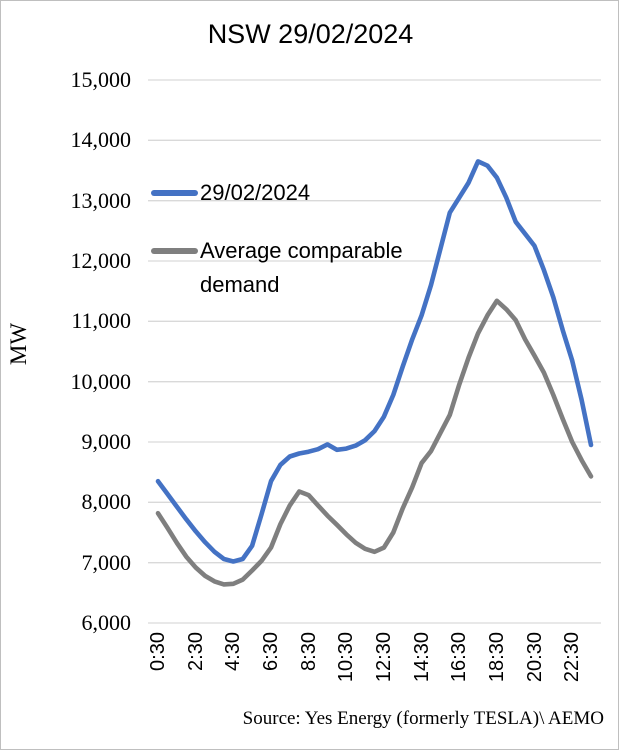 The image size is (619, 750). I want to click on x-tick-label: 0:30, so click(158, 651).